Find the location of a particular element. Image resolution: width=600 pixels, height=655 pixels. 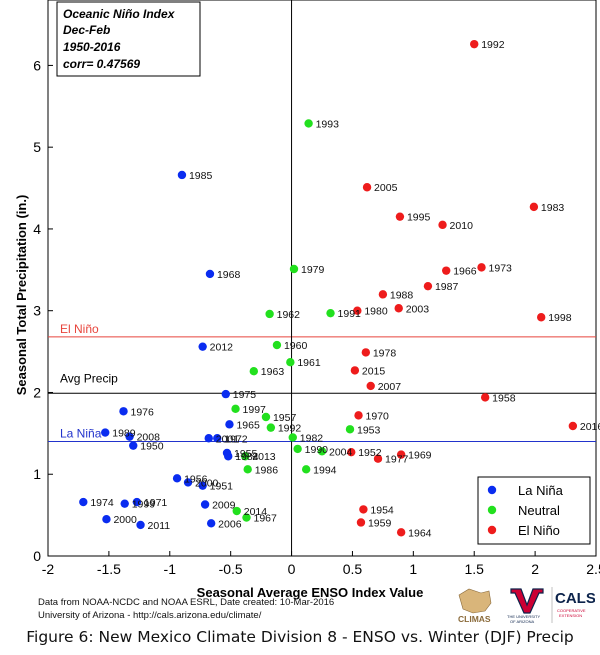

x-tick-label: 0.5 is located at coordinates (353, 569).